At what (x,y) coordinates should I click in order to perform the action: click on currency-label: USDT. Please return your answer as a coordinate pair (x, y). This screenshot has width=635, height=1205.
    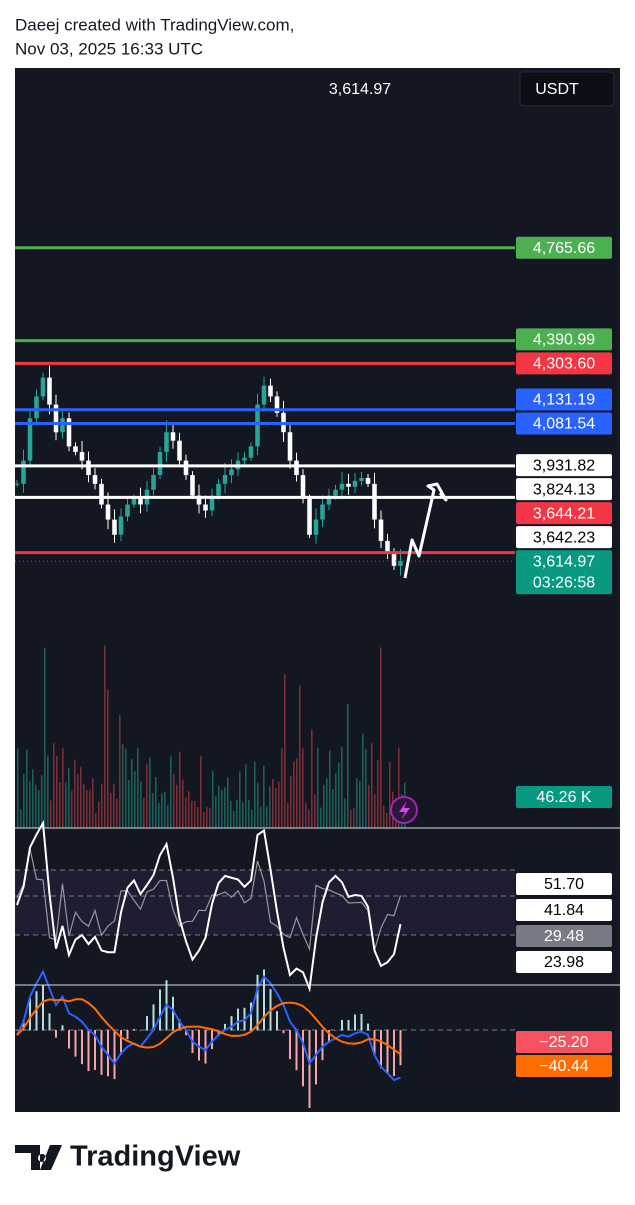
    Looking at the image, I should click on (557, 89).